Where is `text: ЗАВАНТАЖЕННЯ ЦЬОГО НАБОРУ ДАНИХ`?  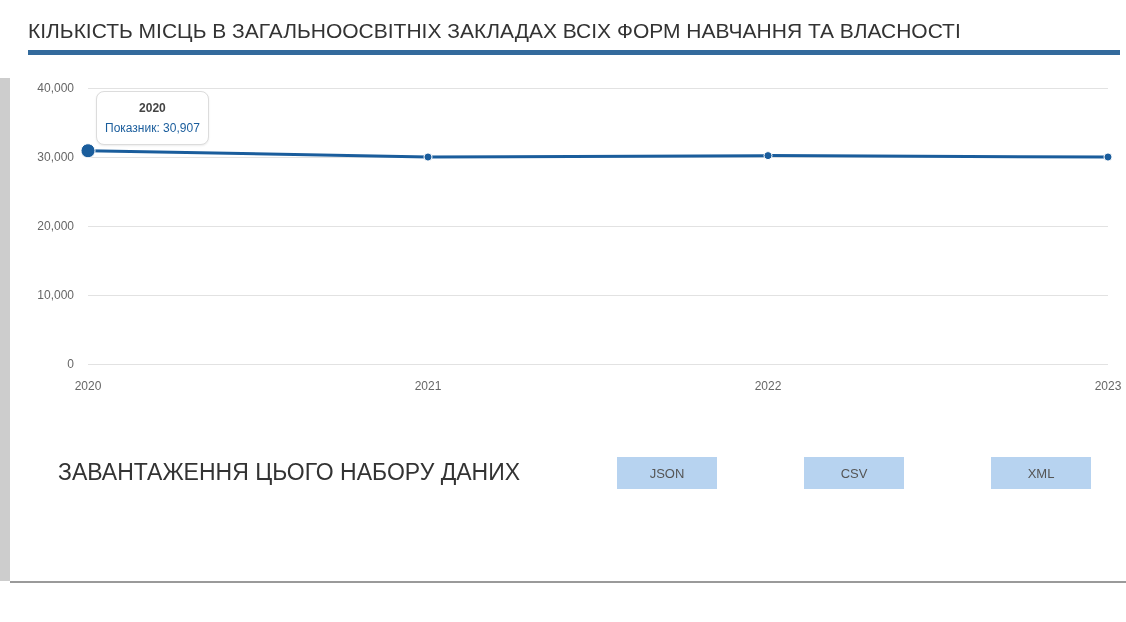
text: ЗАВАНТАЖЕННЯ ЦЬОГО НАБОРУ ДАНИХ is located at coordinates (289, 472).